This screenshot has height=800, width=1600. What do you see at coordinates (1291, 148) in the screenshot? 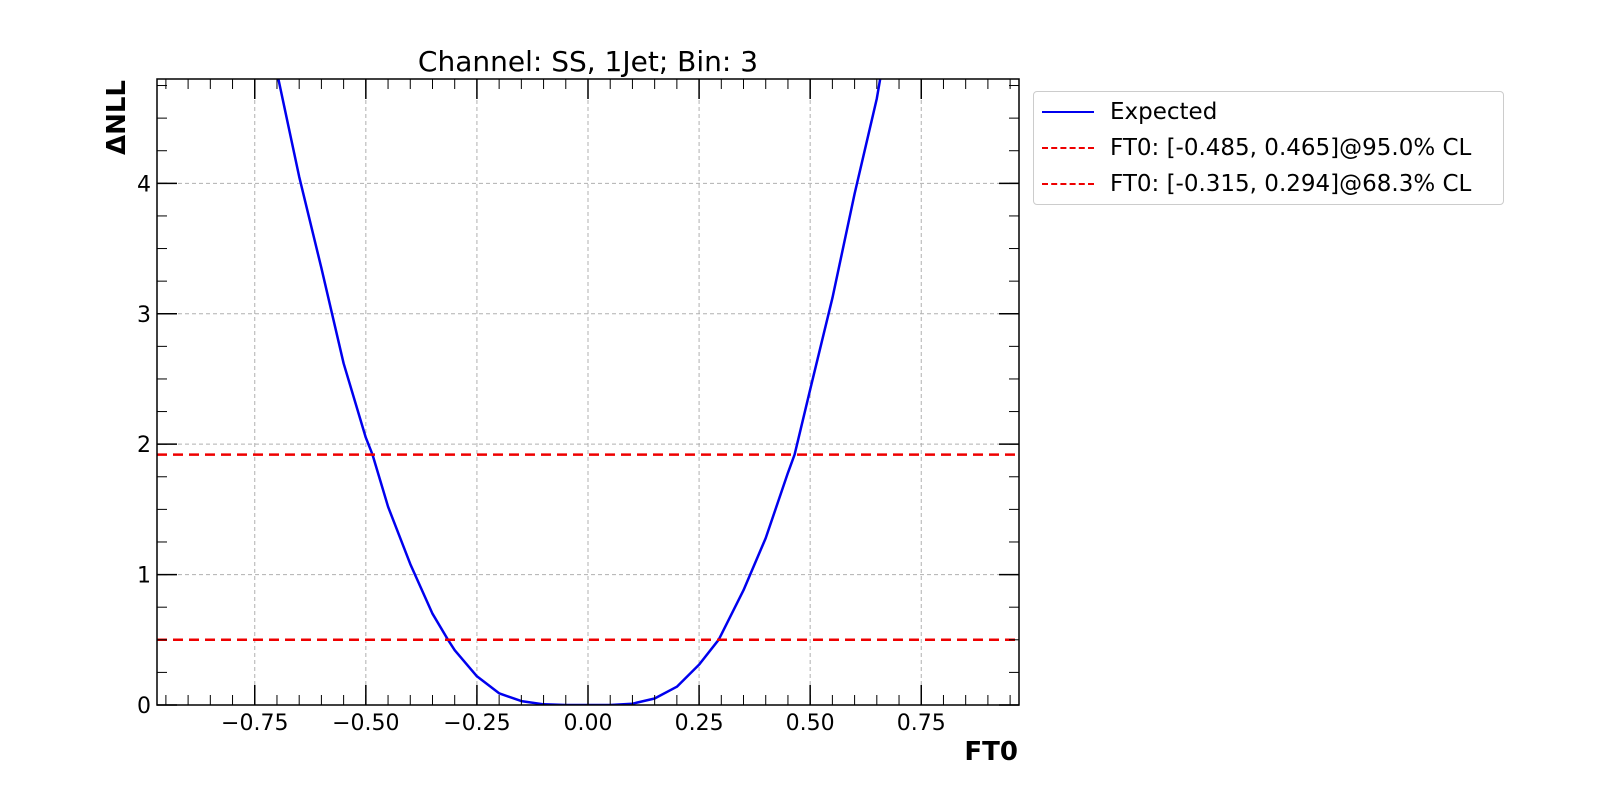
I see `legend-label-95cl: FT0: [-0.485, 0.465]@95.0% CL` at bounding box center [1291, 148].